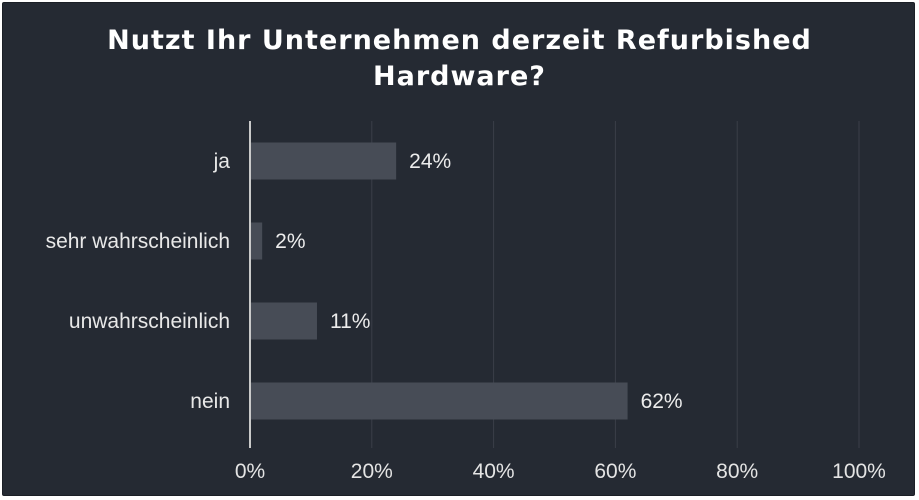 This screenshot has height=500, width=919. I want to click on chart-title-line-2: Hardware?, so click(459, 76).